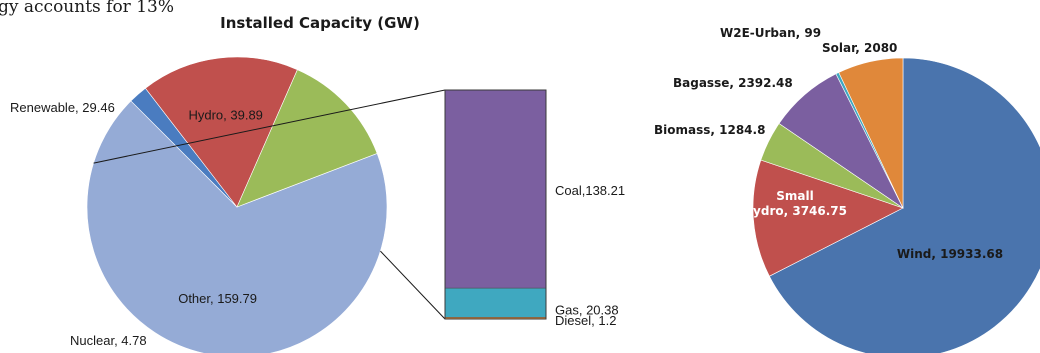 Image resolution: width=1040 pixels, height=353 pixels. Describe the element at coordinates (62, 107) in the screenshot. I see `label-capacity-renewable: Renewable, 29.46` at that location.